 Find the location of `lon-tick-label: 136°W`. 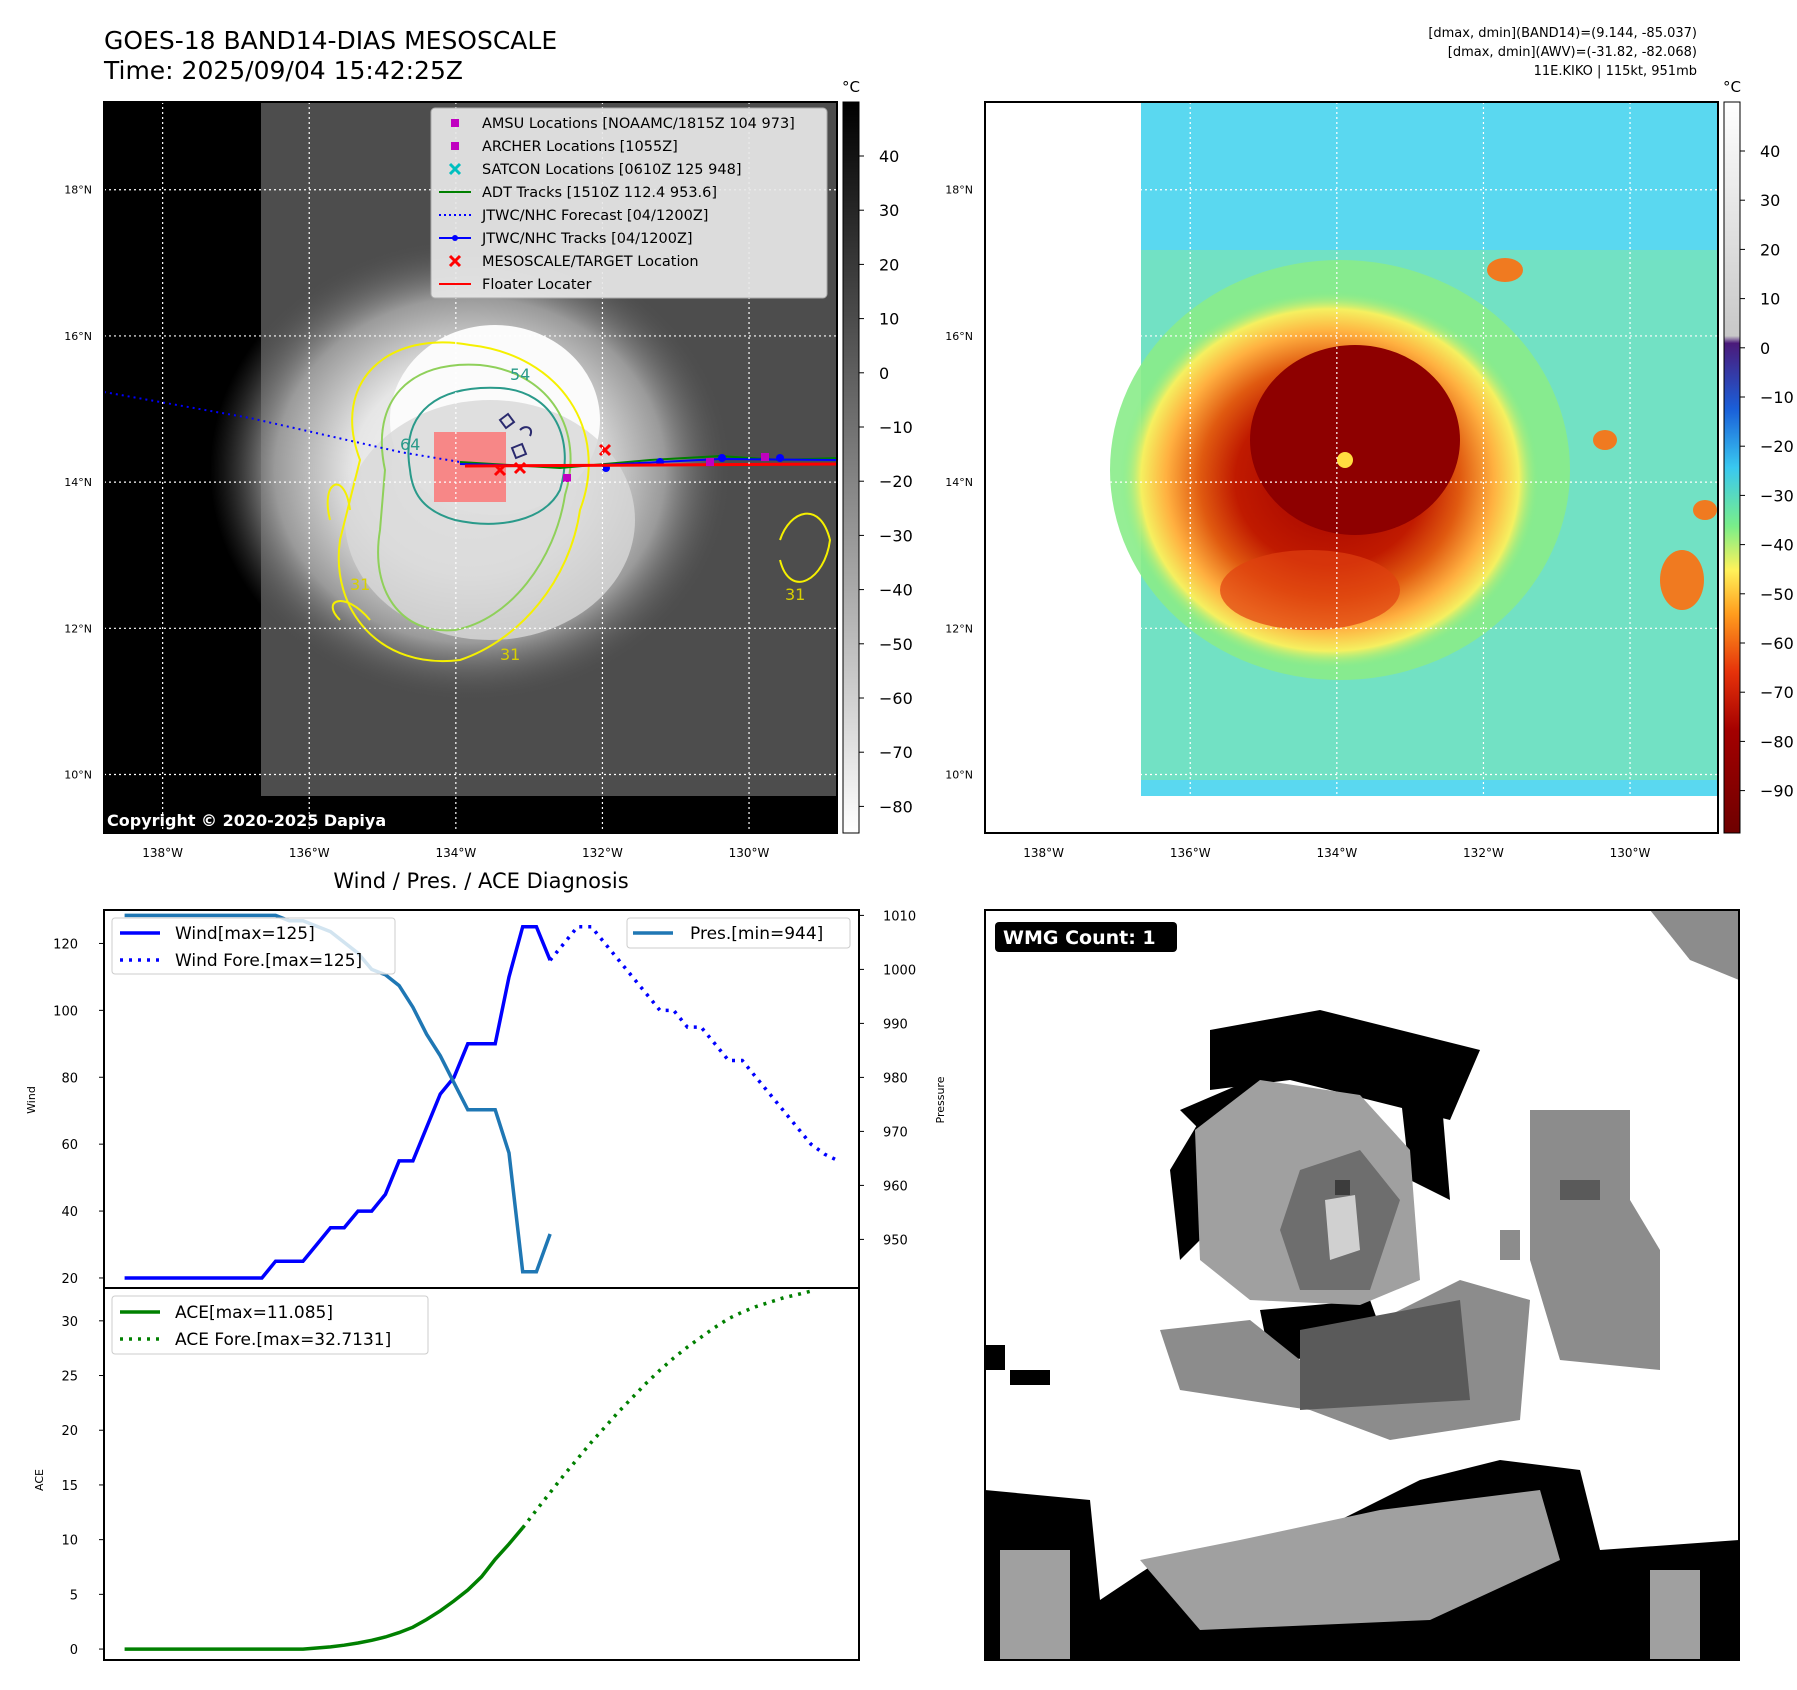

lon-tick-label: 136°W is located at coordinates (309, 853).